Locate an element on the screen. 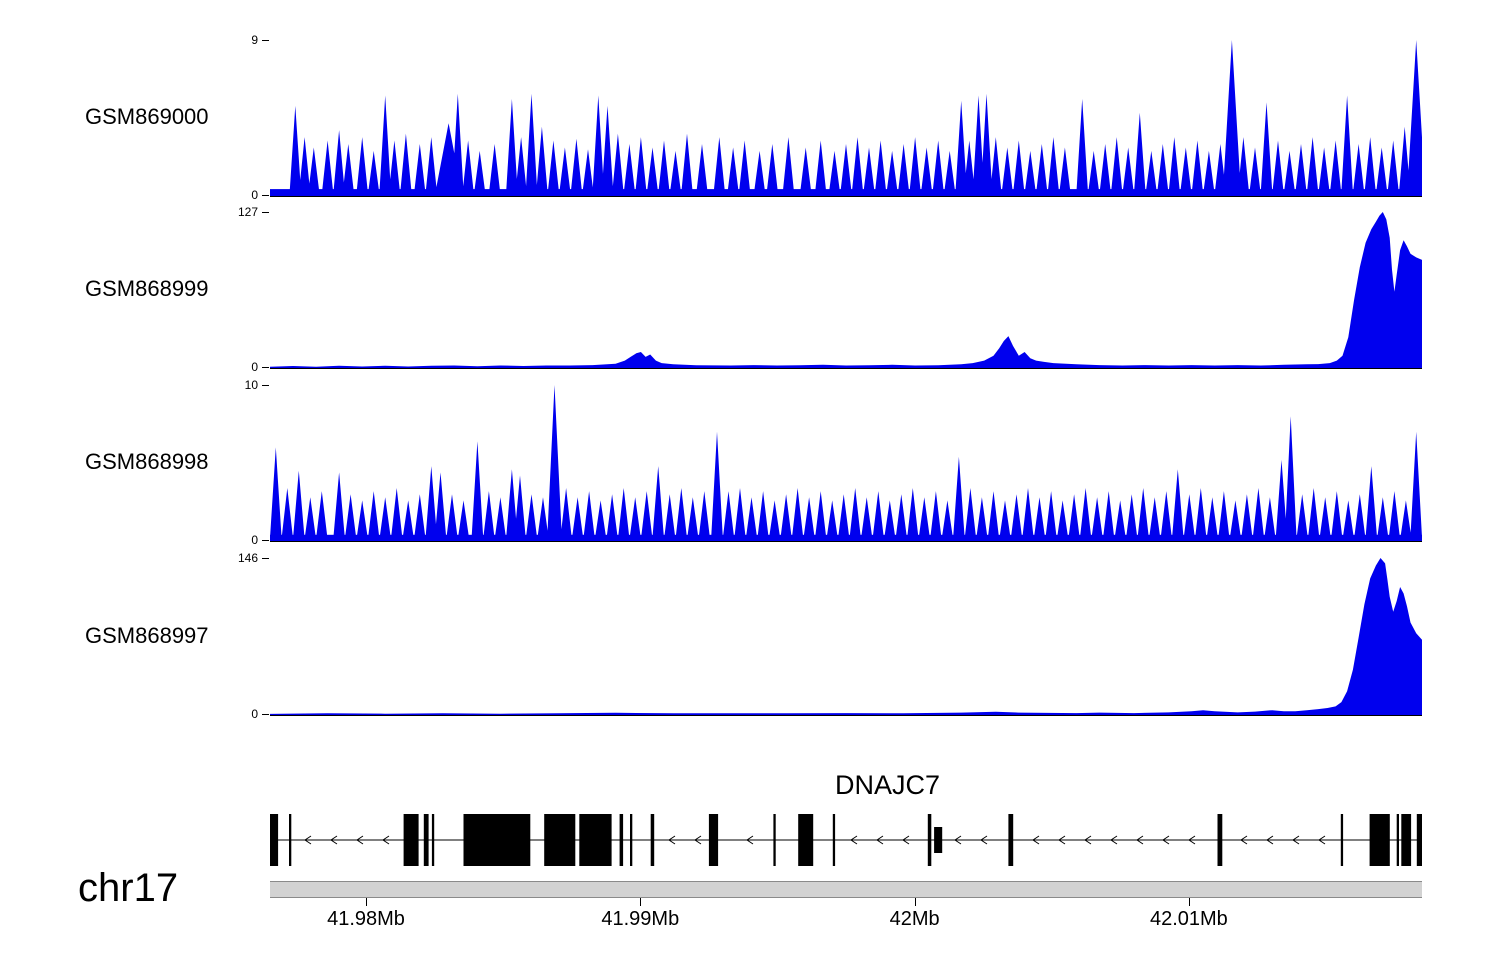 Image resolution: width=1500 pixels, height=980 pixels. track-label: GSM869000 is located at coordinates (147, 116).